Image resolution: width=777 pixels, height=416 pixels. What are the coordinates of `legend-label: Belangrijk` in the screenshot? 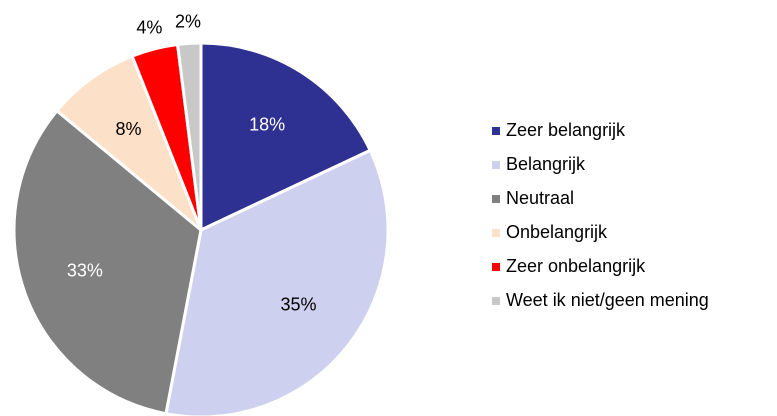 It's located at (546, 164).